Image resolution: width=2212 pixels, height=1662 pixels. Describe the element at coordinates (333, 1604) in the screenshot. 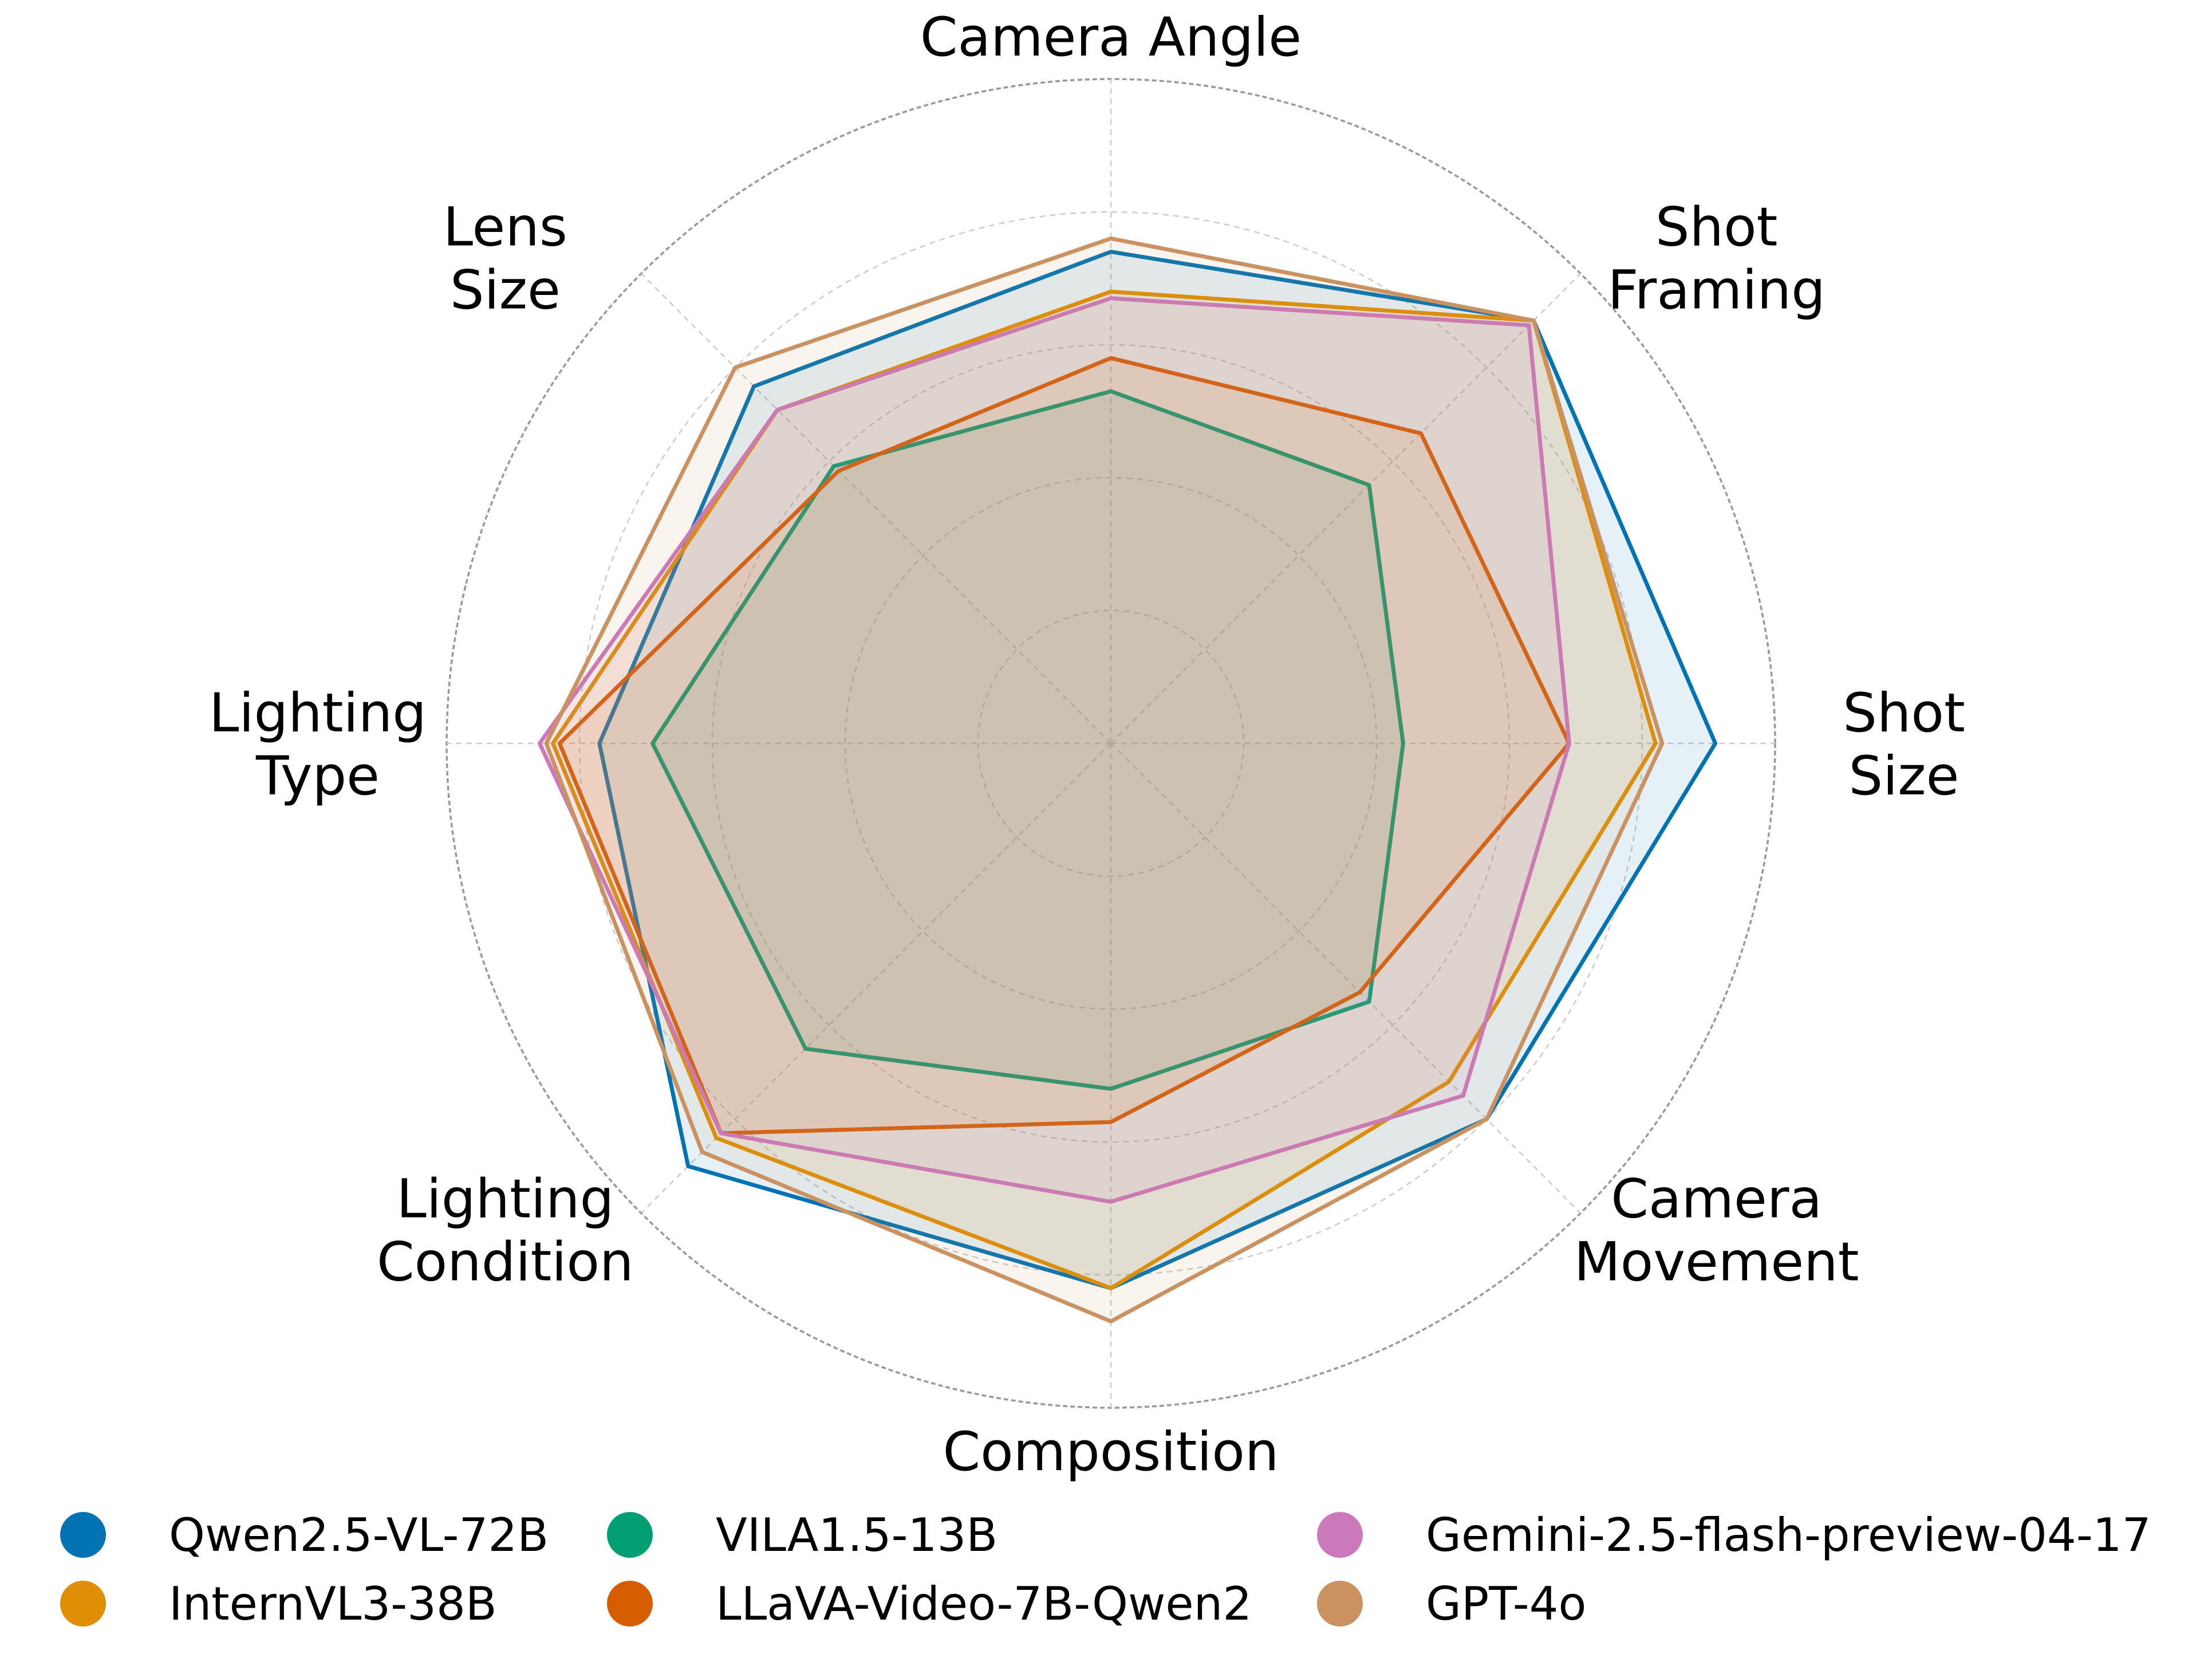

I see `legend-label: InternVL3-38B` at that location.